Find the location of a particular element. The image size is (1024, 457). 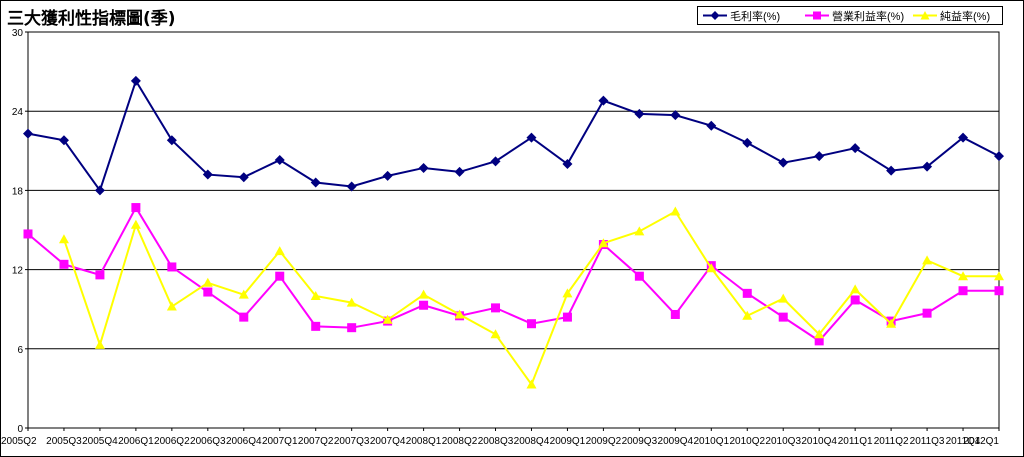

x-tick-label: 2011Q3 is located at coordinates (927, 441).